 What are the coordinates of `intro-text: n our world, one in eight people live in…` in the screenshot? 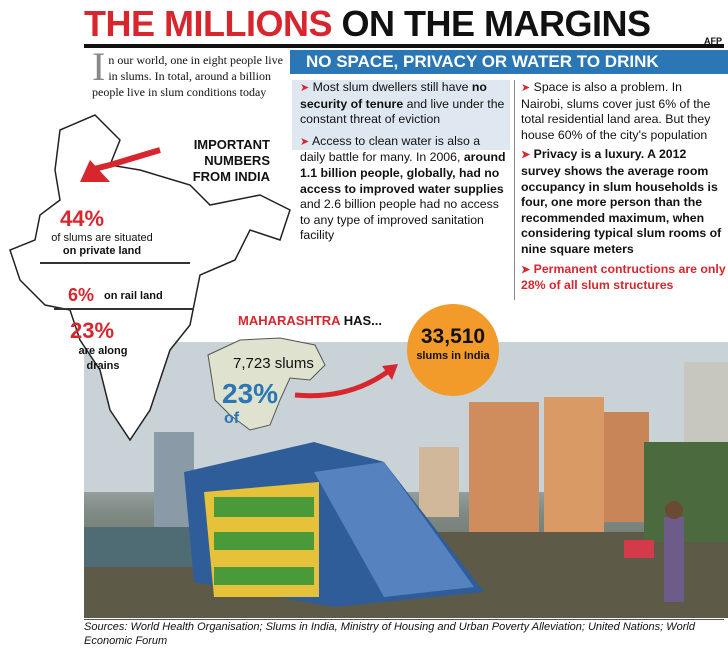 It's located at (187, 76).